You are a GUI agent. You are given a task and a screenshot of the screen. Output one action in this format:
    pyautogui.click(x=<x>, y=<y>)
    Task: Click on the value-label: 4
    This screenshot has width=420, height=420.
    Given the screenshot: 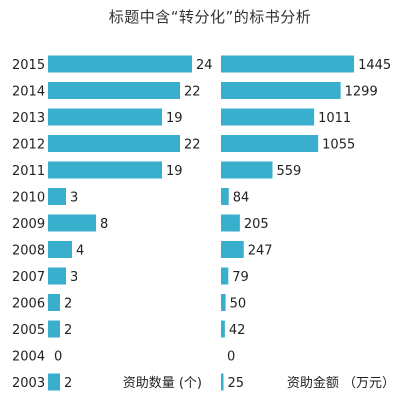 What is the action you would take?
    pyautogui.click(x=80, y=251)
    